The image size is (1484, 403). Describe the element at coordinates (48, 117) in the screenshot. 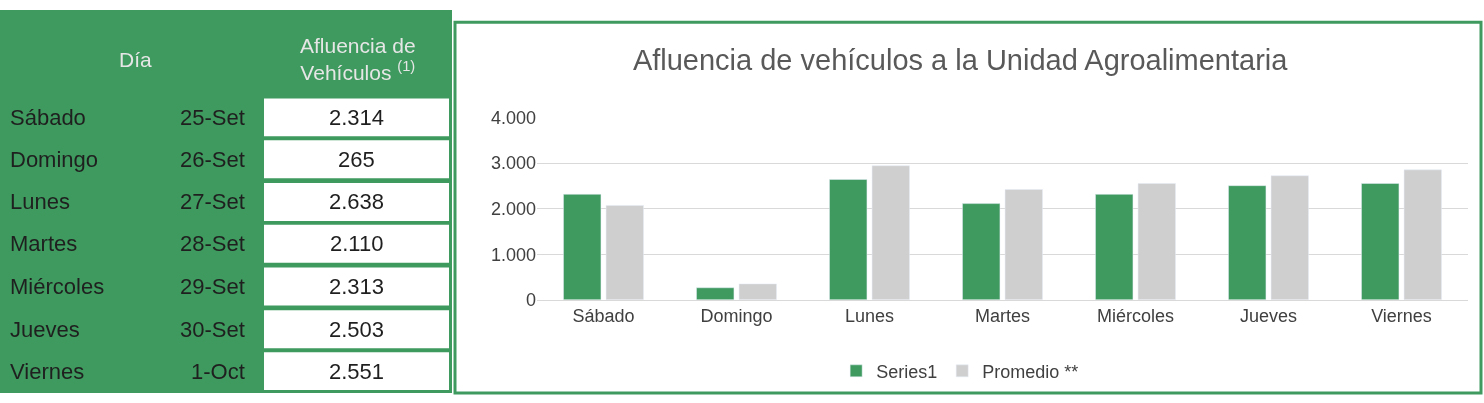

I see `category-label: Sábado` at that location.